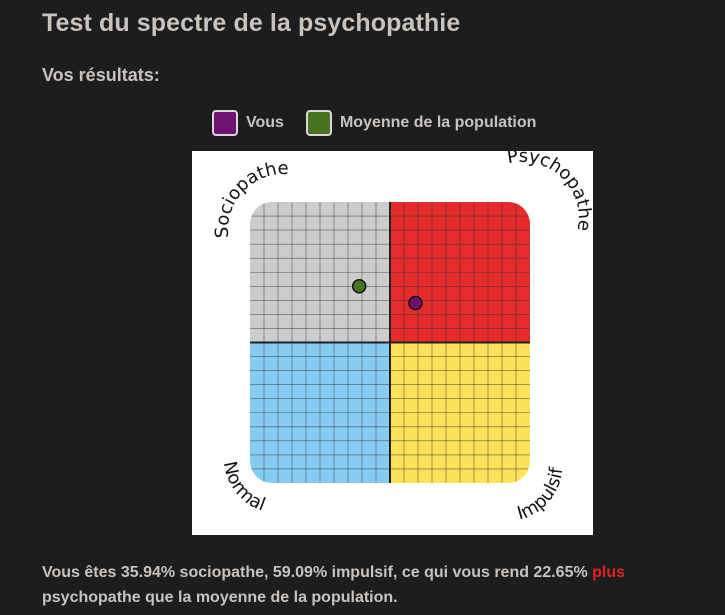 The width and height of the screenshot is (725, 615). What do you see at coordinates (265, 122) in the screenshot?
I see `legend-label-you: Vous` at bounding box center [265, 122].